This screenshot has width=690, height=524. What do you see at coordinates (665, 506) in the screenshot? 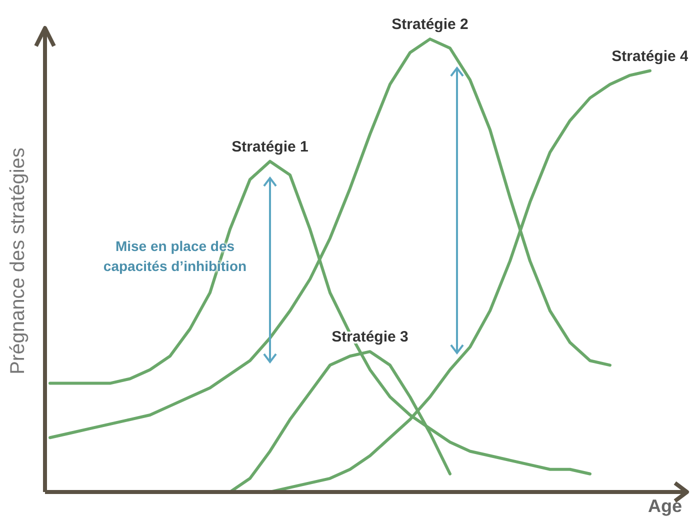
I see `x-axis-title: Age` at bounding box center [665, 506].